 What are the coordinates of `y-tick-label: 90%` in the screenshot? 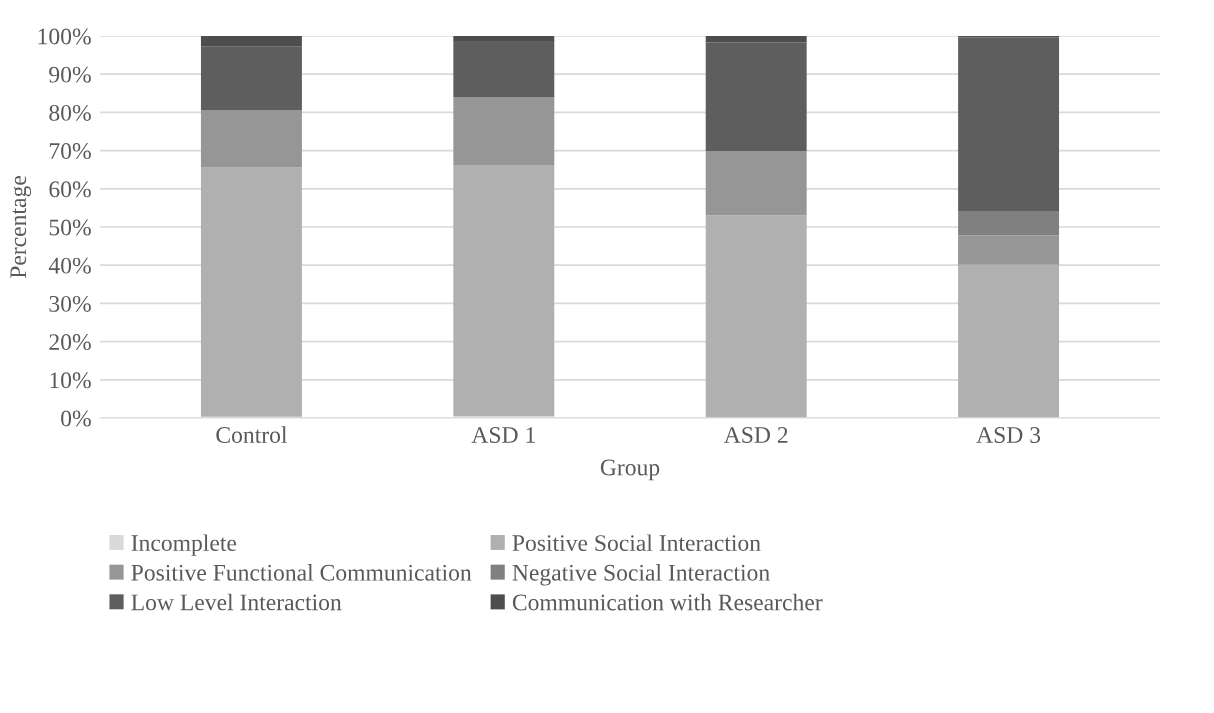 It's located at (70, 74).